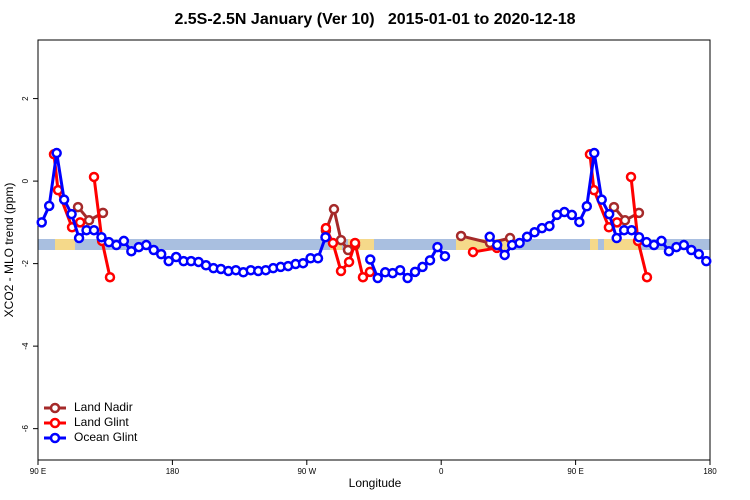  I want to click on y-tick-label: 0, so click(25, 180).